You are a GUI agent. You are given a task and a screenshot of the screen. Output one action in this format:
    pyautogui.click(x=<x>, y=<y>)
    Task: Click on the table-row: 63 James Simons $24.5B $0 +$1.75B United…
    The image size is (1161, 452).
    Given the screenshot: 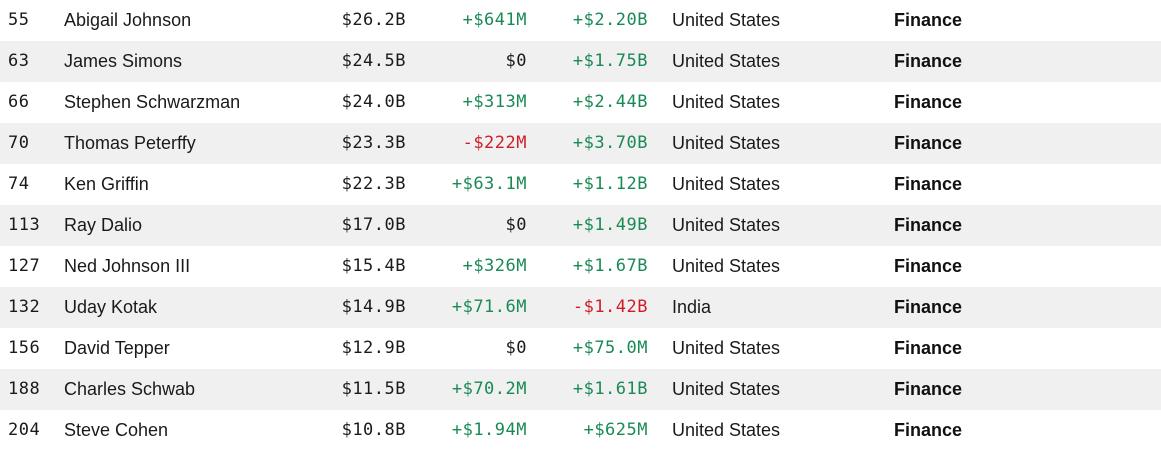 What is the action you would take?
    pyautogui.click(x=580, y=61)
    